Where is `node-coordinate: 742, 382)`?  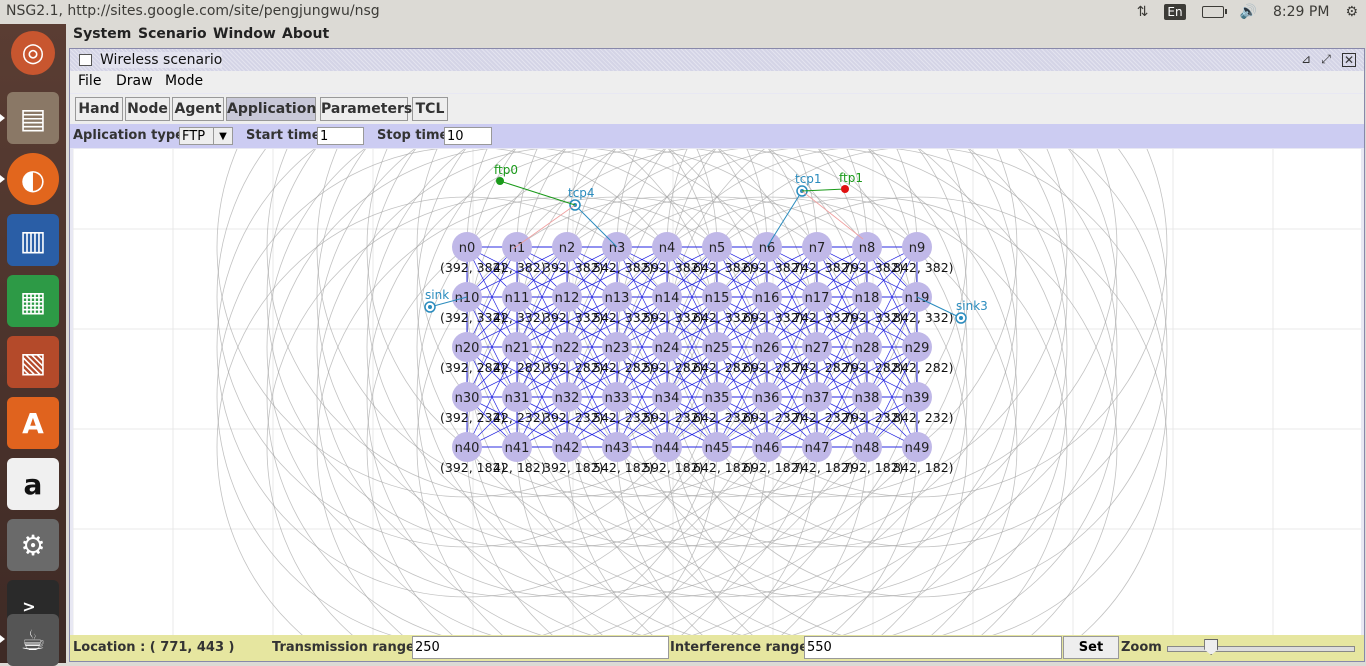 node-coordinate: 742, 382) is located at coordinates (823, 267).